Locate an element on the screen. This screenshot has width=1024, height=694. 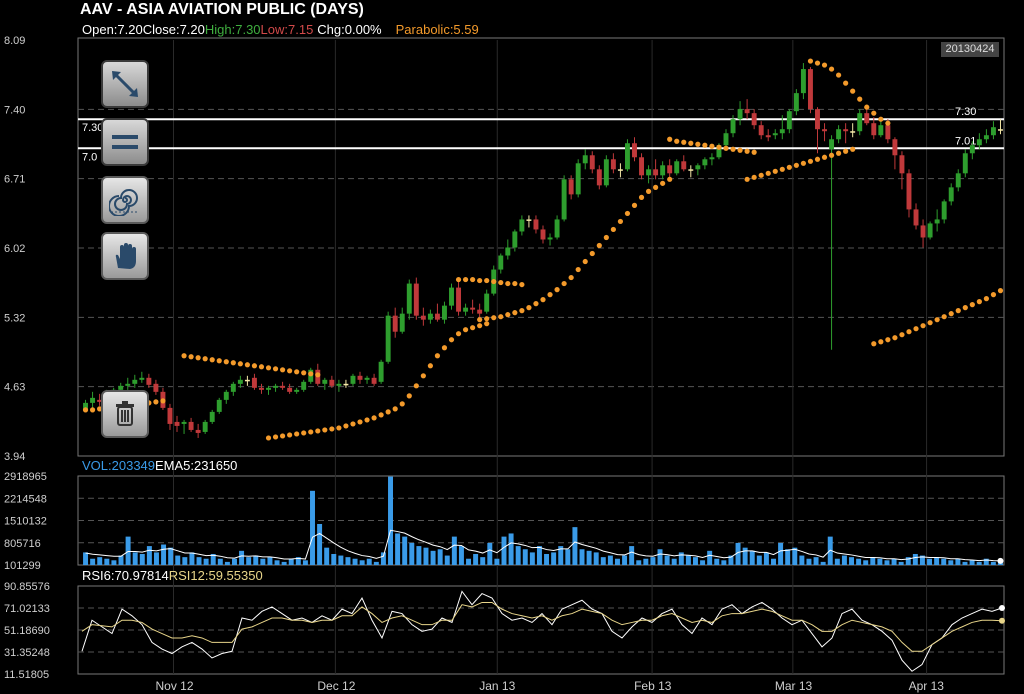
volume-legend: VOL:203349EMA5:231650 is located at coordinates (159, 465).